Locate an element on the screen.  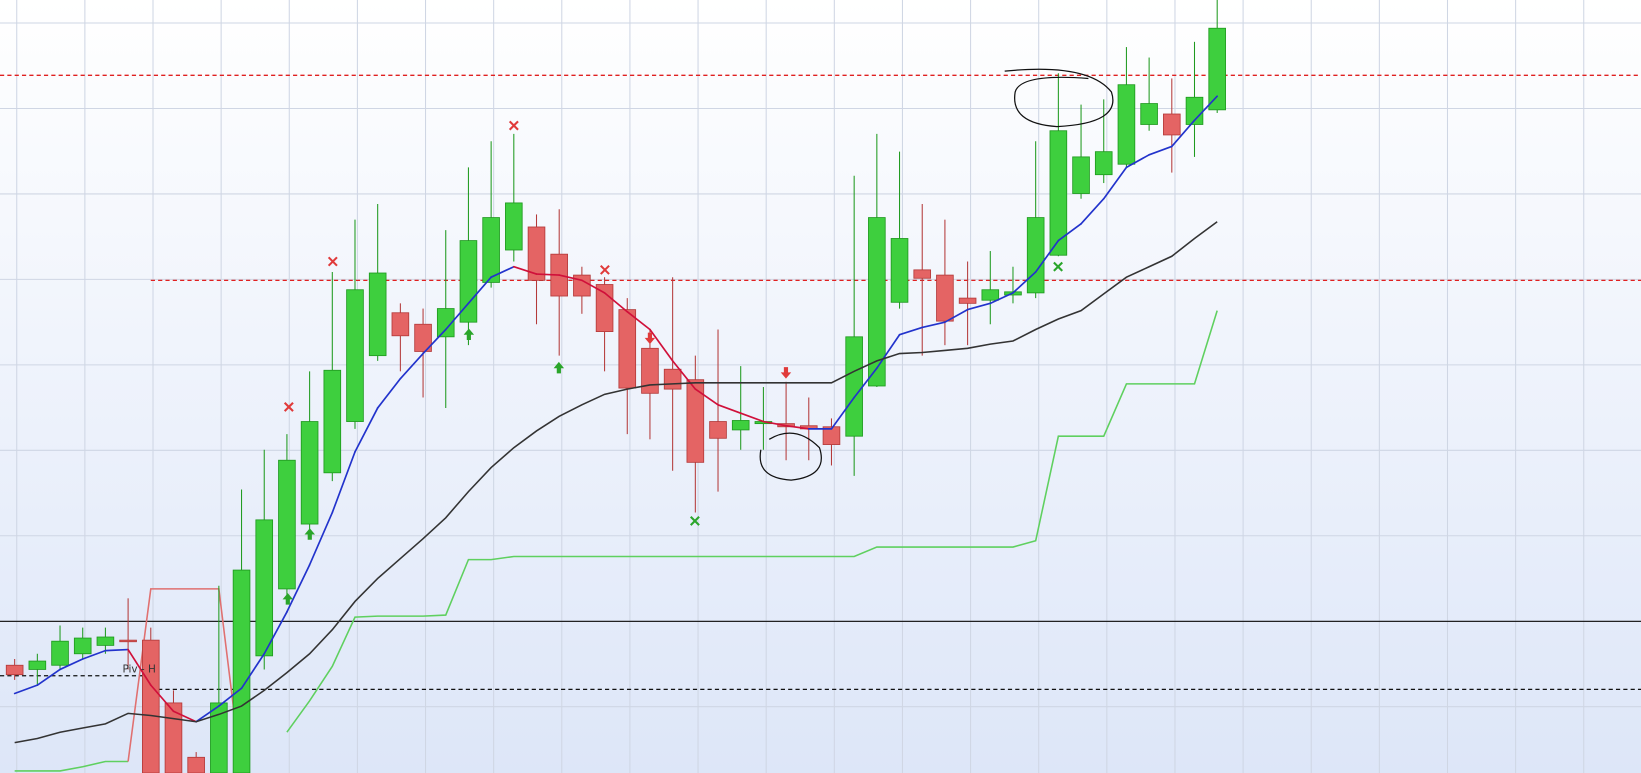
annotation: Piv - H is located at coordinates (138, 670).